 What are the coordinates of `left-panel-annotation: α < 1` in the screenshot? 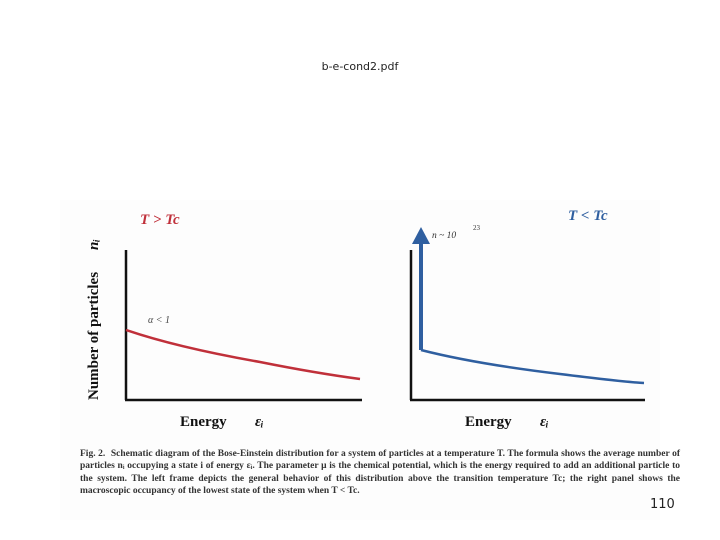 It's located at (159, 320).